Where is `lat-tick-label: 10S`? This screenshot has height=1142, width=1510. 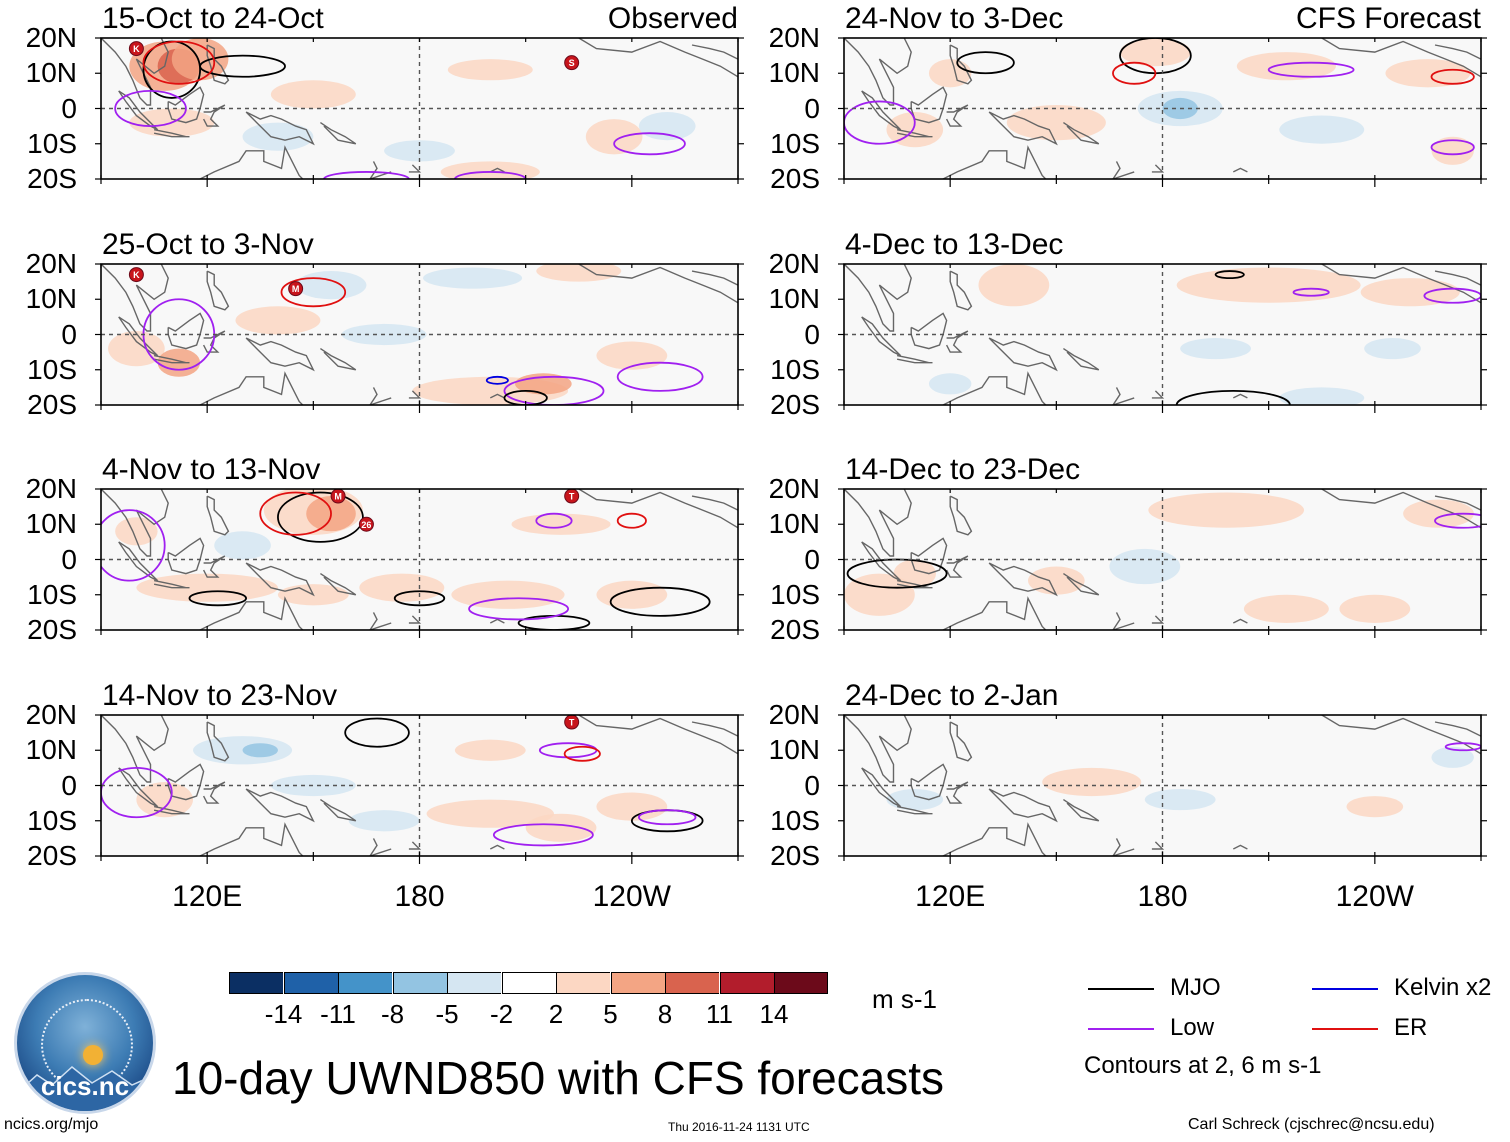 lat-tick-label: 10S is located at coordinates (795, 369).